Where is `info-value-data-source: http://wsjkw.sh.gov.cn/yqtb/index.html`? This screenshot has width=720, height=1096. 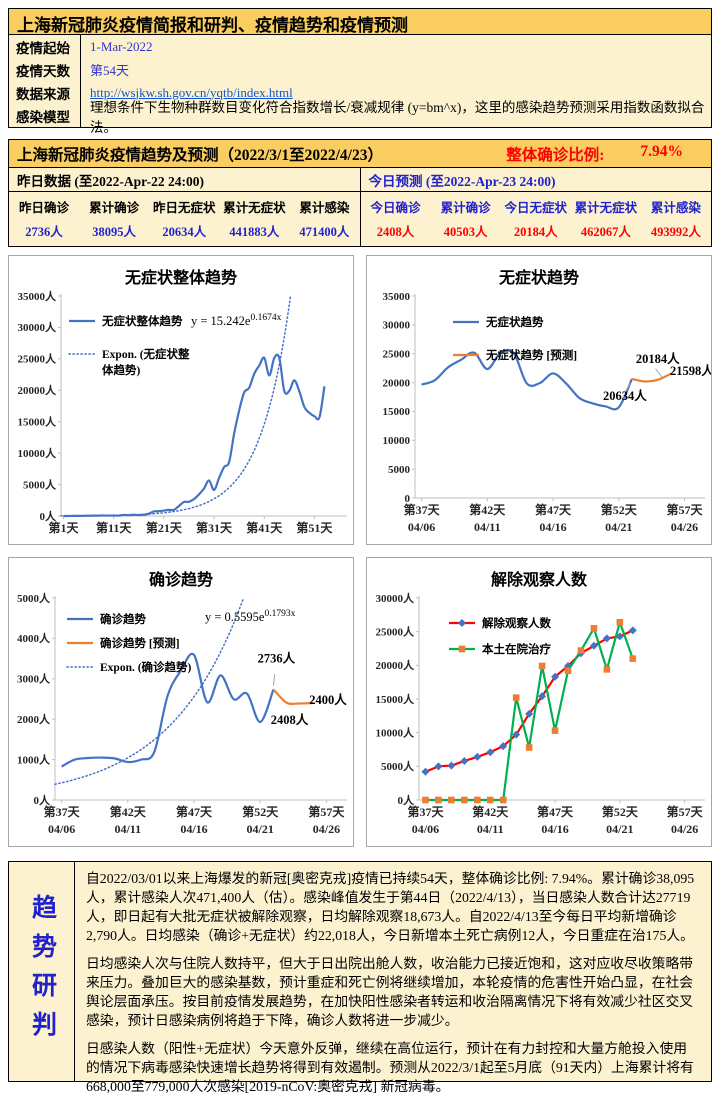 info-value-data-source: http://wsjkw.sh.gov.cn/yqtb/index.html is located at coordinates (187, 93).